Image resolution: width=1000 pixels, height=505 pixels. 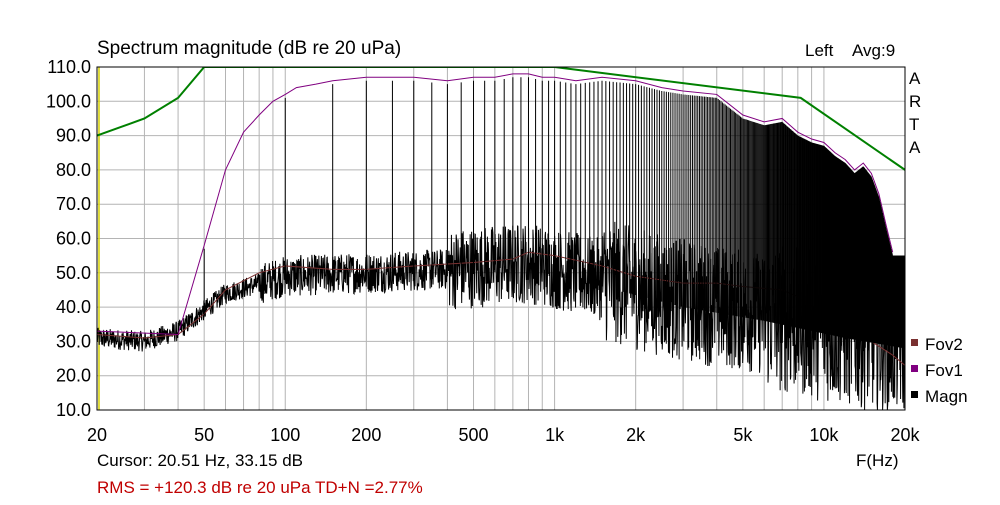 What do you see at coordinates (877, 460) in the screenshot?
I see `x-axis-label: F(Hz)` at bounding box center [877, 460].